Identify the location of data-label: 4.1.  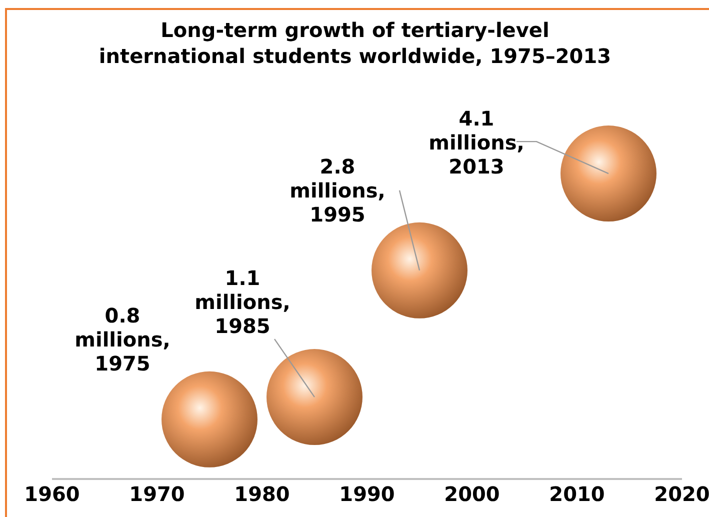
(476, 118).